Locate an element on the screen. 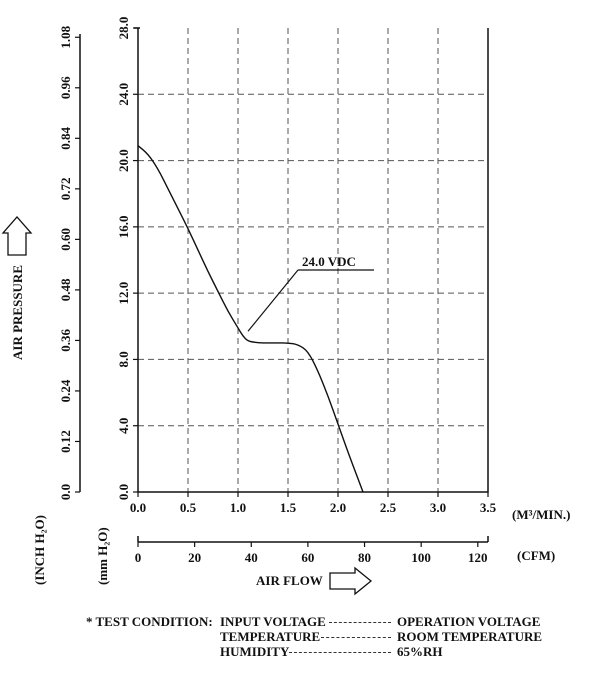 The width and height of the screenshot is (600, 676). y-axis-tick-label: 28.0 is located at coordinates (123, 28).